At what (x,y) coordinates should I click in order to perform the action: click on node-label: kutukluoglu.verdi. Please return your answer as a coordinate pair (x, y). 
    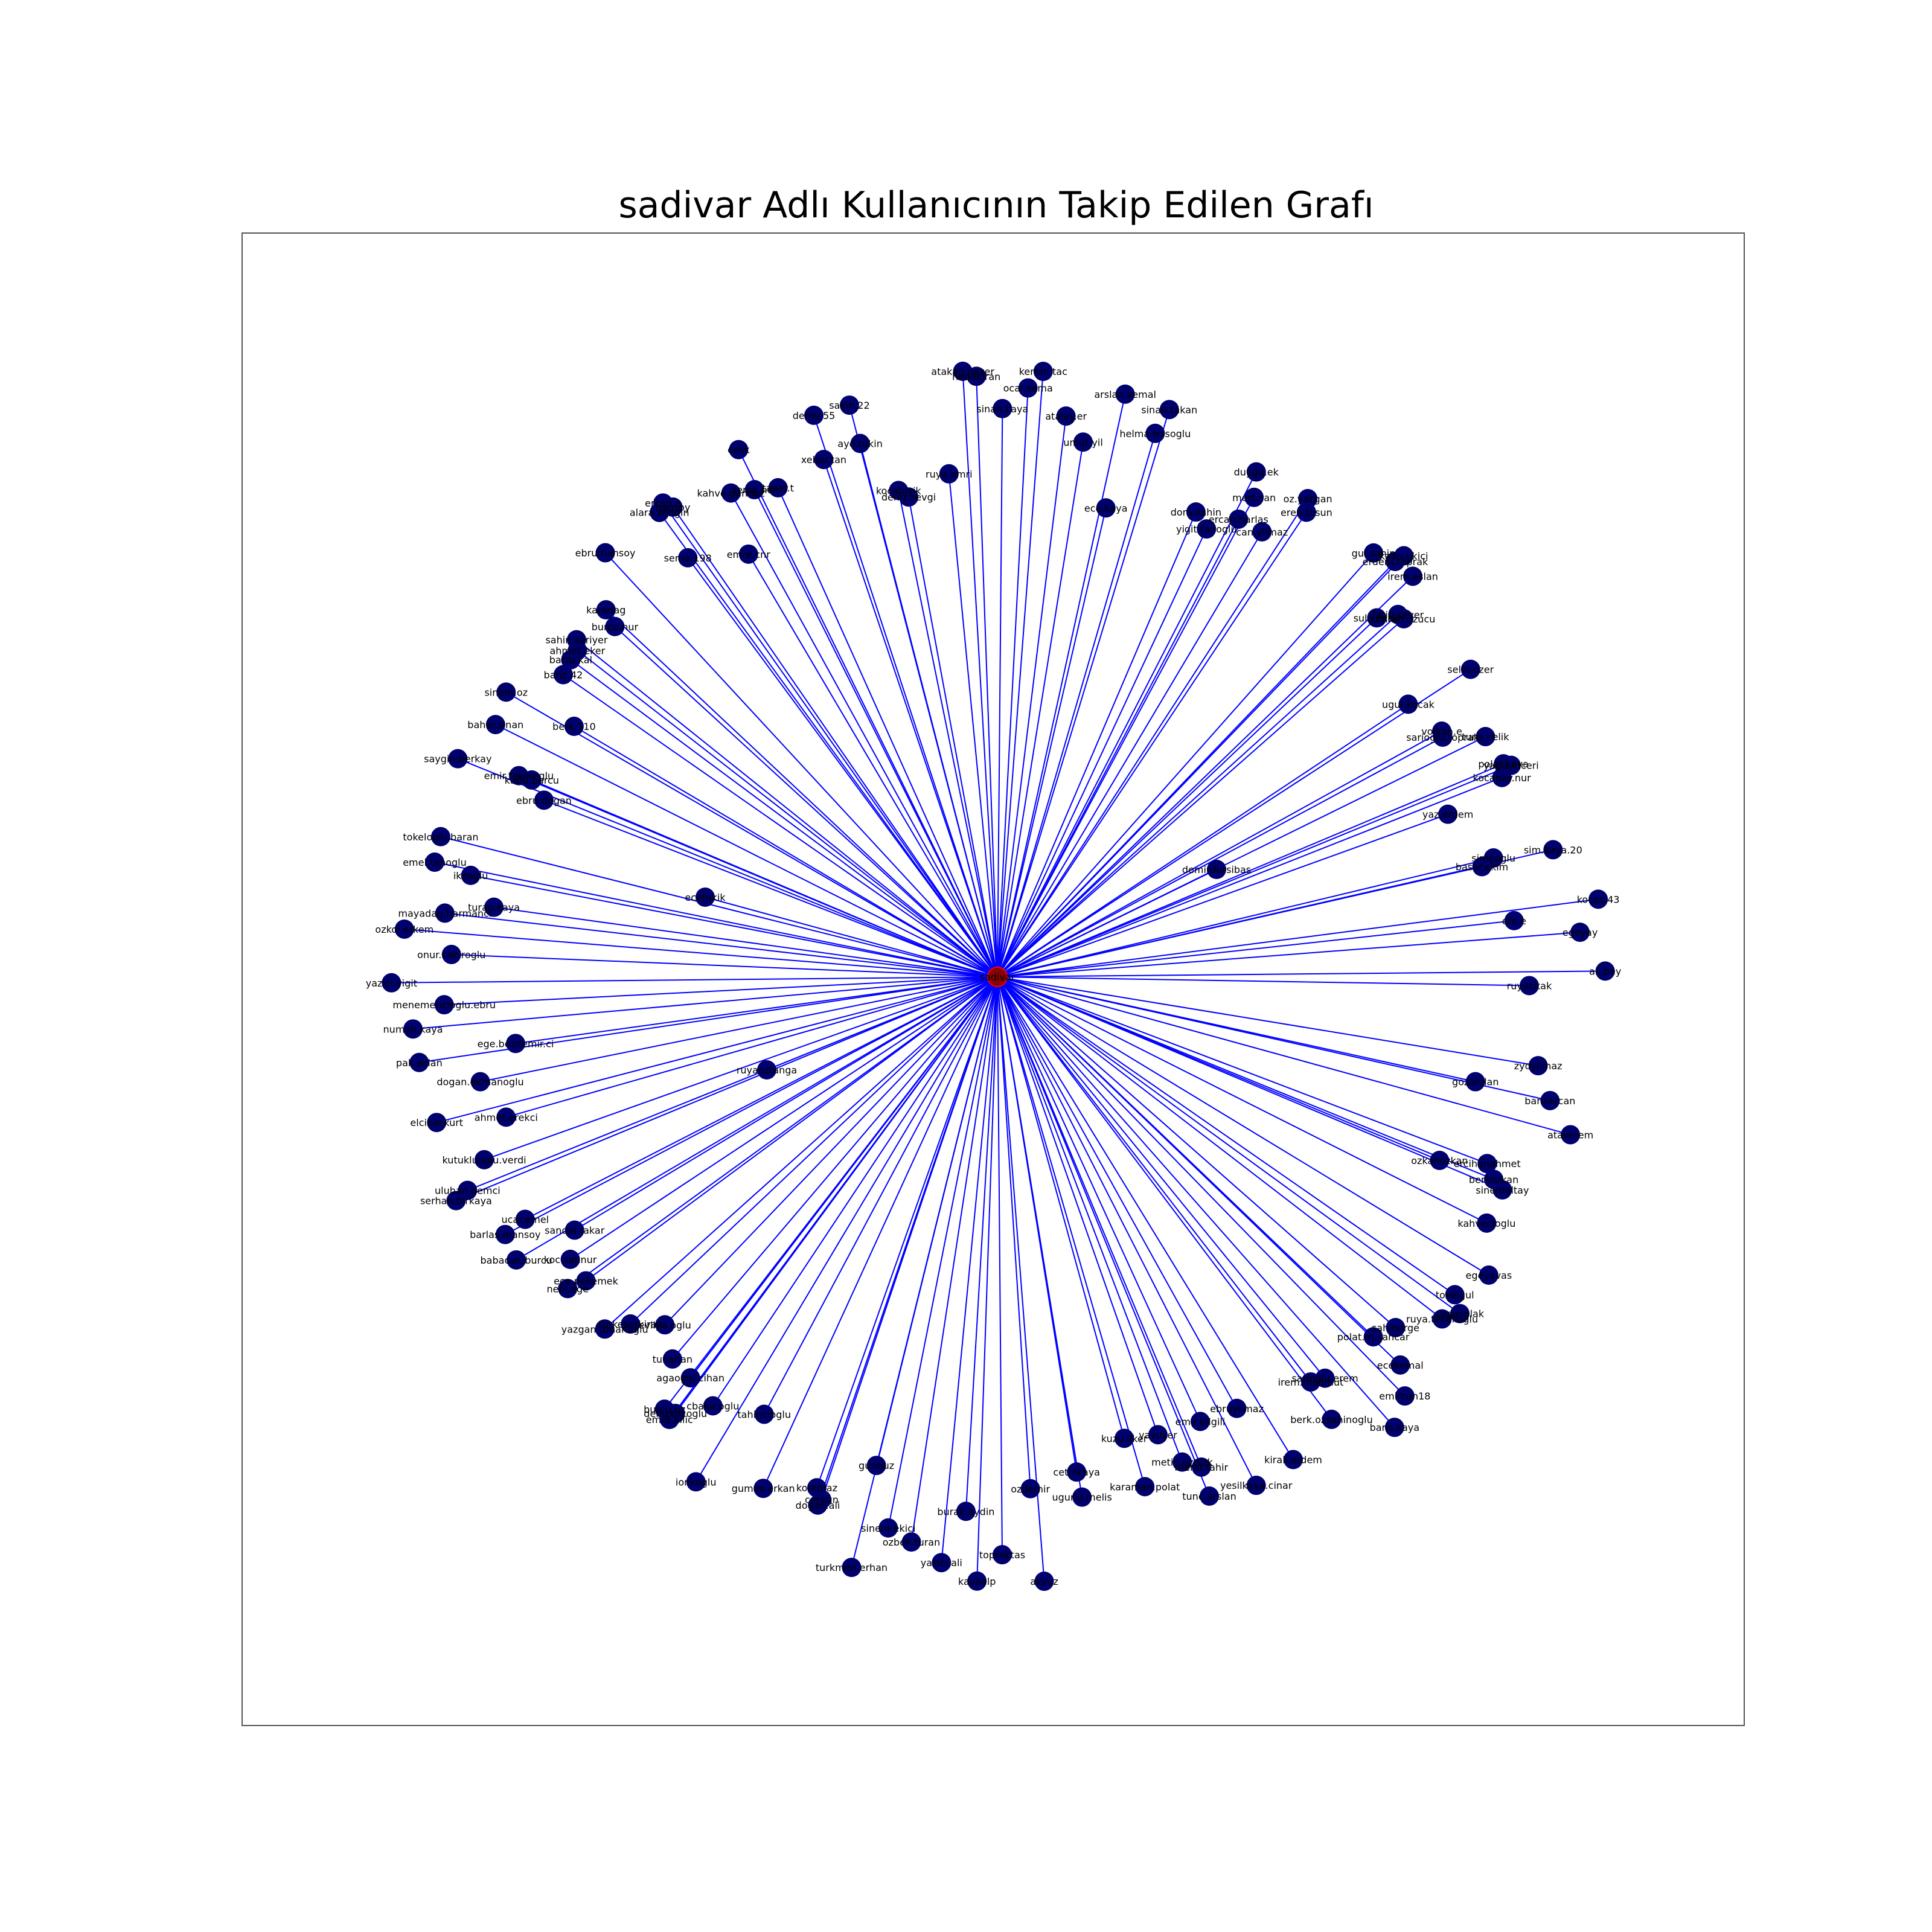
    Looking at the image, I should click on (484, 1160).